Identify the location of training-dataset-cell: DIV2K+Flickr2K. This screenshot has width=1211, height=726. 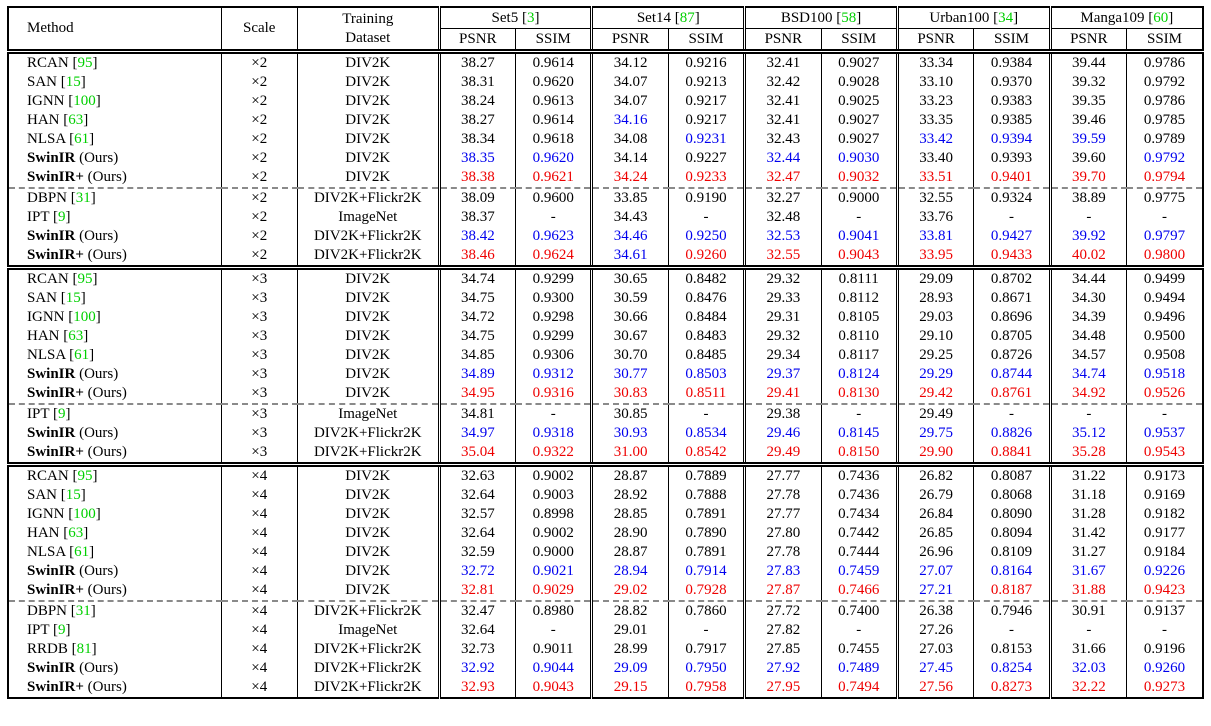
(367, 452).